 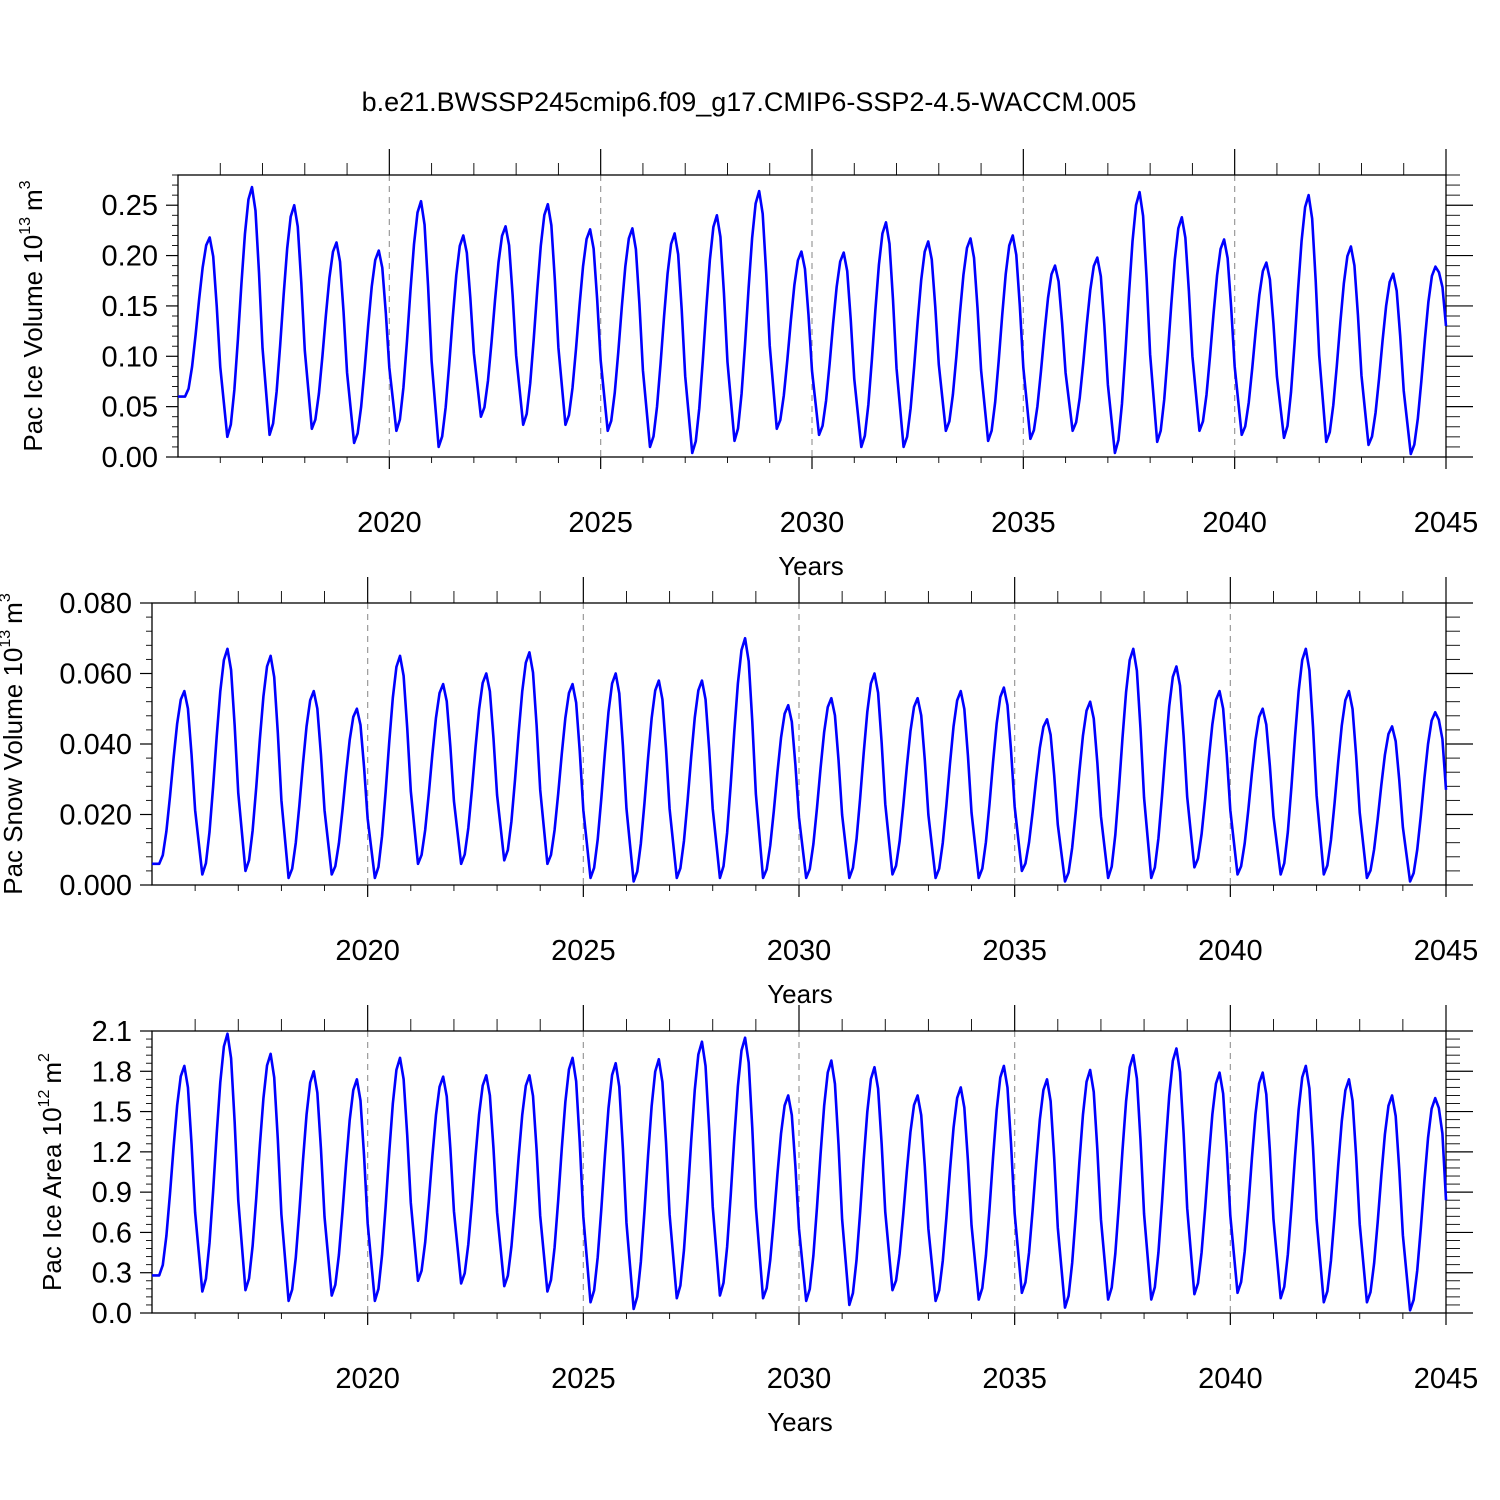 What do you see at coordinates (51, 1172) in the screenshot?
I see `y-axis-title: Pac Ice Area 1012m2` at bounding box center [51, 1172].